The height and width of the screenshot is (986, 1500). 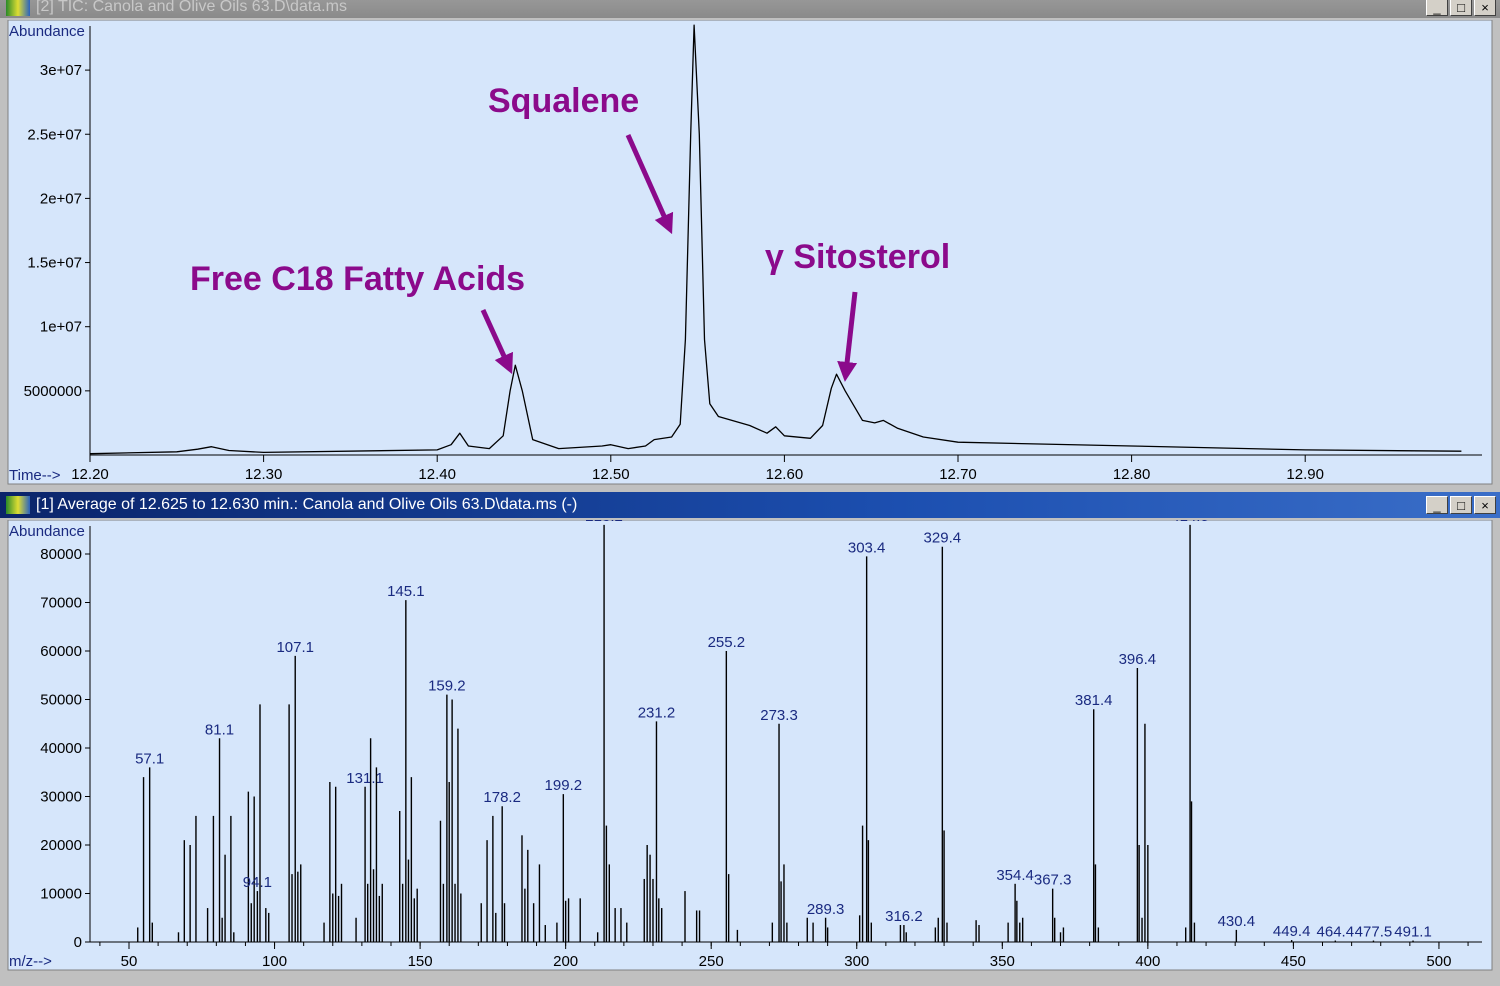 What do you see at coordinates (611, 474) in the screenshot?
I see `x-tick-label: 12.50` at bounding box center [611, 474].